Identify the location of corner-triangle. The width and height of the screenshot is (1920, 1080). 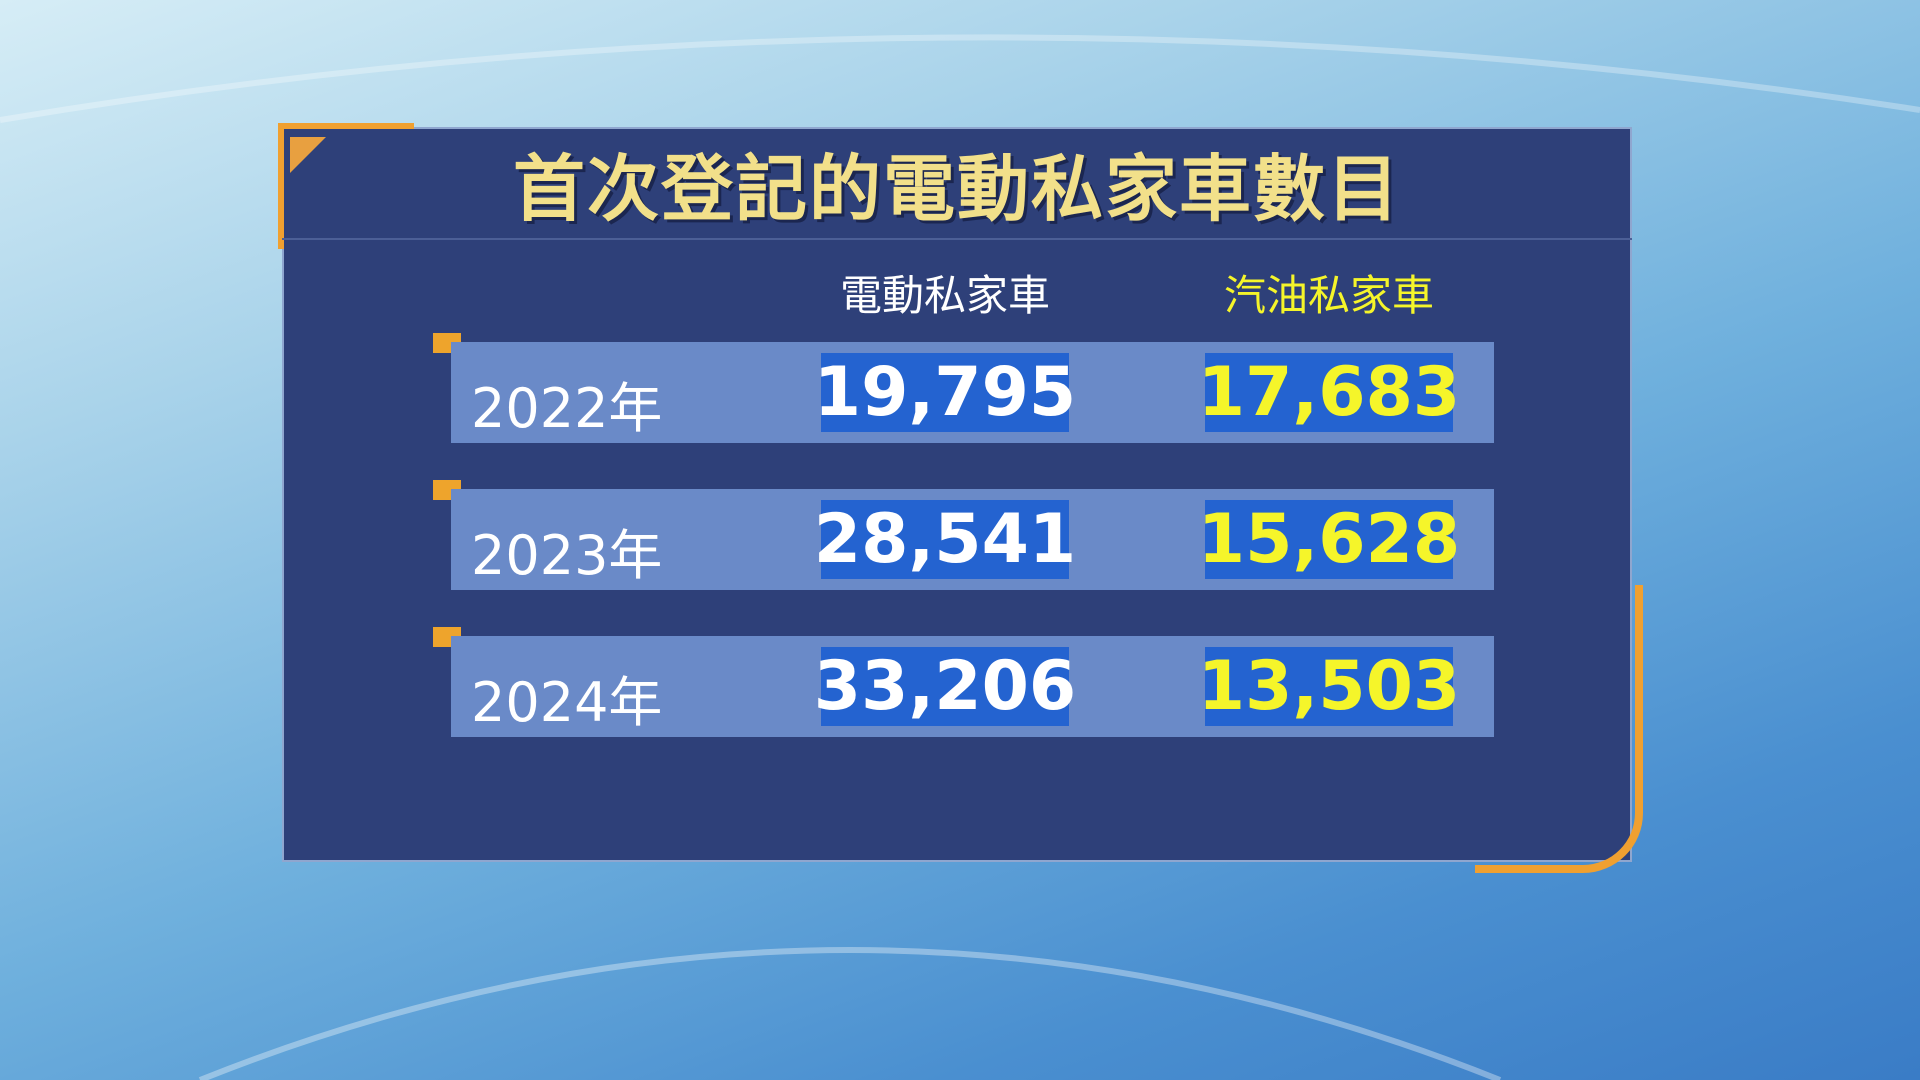
(308, 155).